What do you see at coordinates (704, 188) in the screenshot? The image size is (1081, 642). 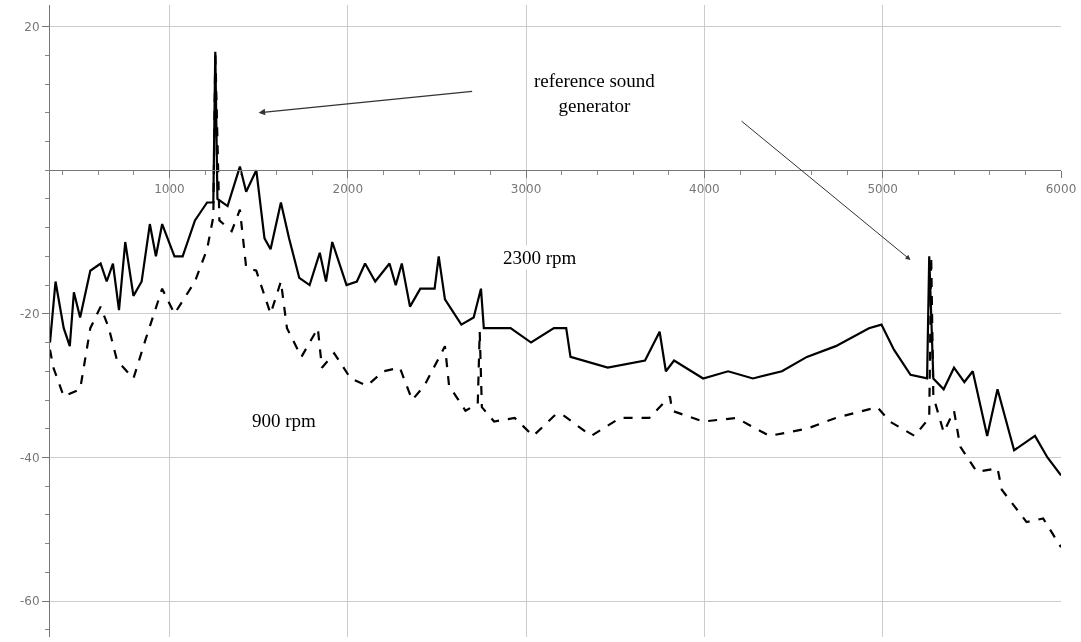 I see `x-tick-label: 4000` at bounding box center [704, 188].